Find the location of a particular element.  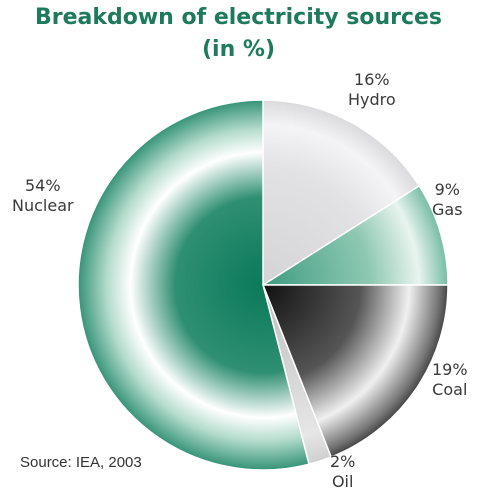

pie-slice-hydro is located at coordinates (341, 193).